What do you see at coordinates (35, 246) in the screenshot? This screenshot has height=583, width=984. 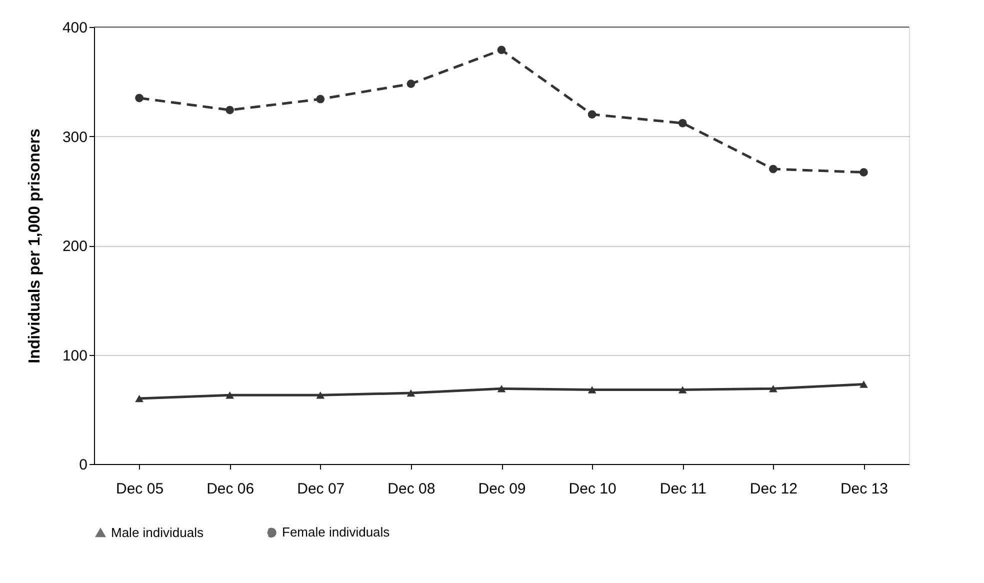 I see `y-axis-title: Individuals per 1,000 prisoners` at bounding box center [35, 246].